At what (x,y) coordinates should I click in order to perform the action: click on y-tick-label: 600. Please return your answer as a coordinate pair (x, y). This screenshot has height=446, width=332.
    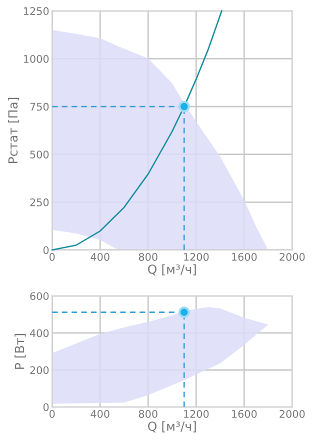
    Looking at the image, I should click on (39, 296).